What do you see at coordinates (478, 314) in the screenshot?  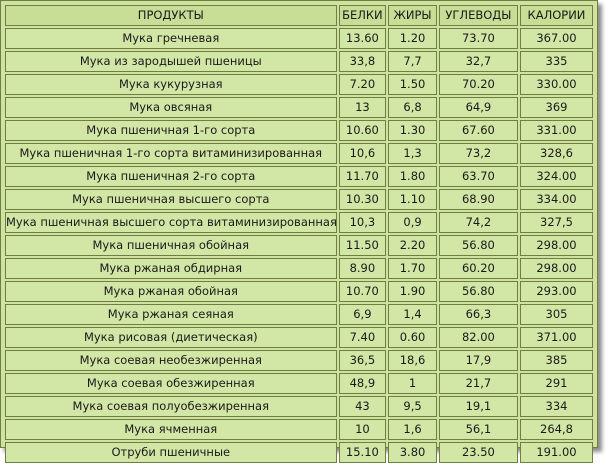 I see `carbs-cell: 66,3` at bounding box center [478, 314].